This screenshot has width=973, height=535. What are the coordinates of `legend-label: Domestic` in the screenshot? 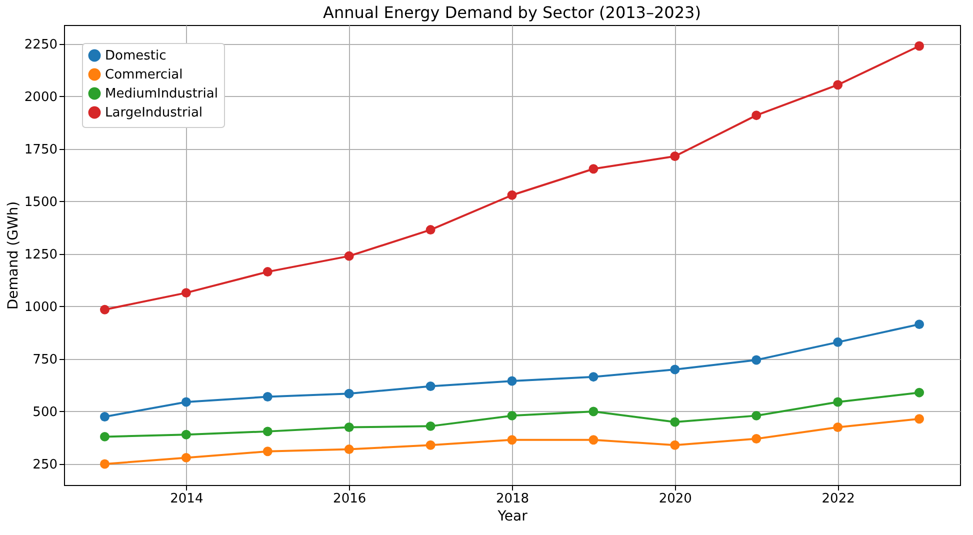 It's located at (135, 56).